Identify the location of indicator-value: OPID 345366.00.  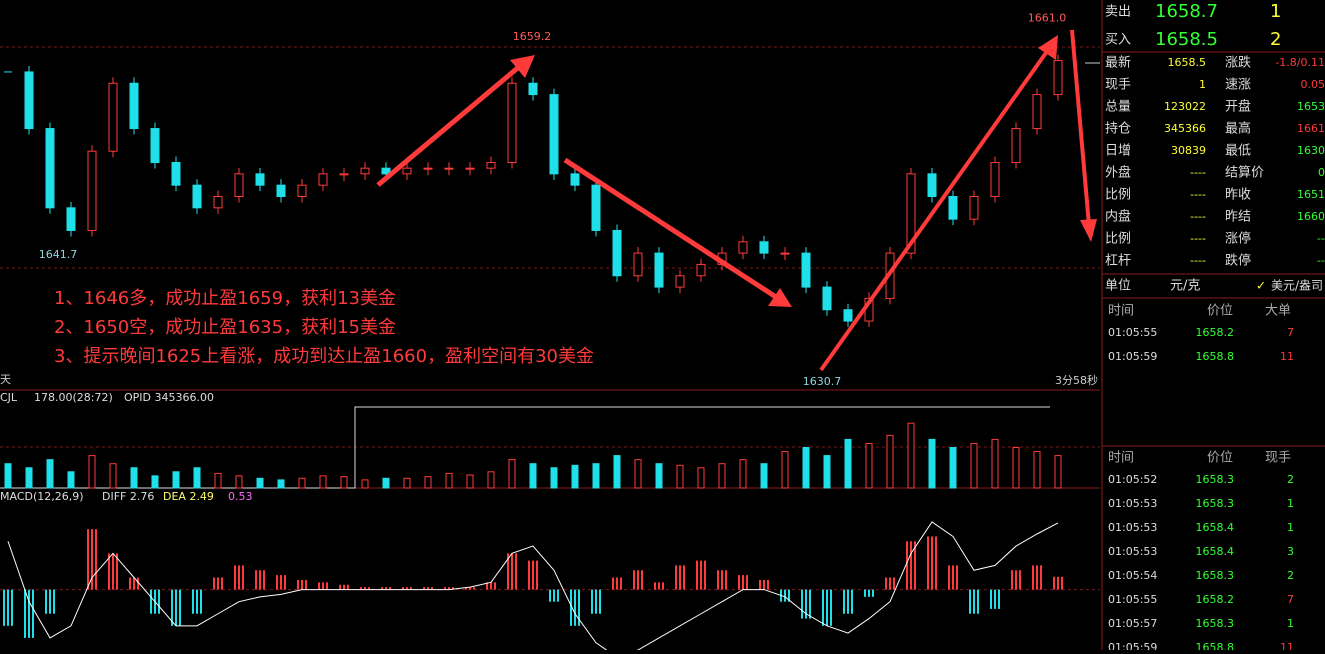
(169, 397).